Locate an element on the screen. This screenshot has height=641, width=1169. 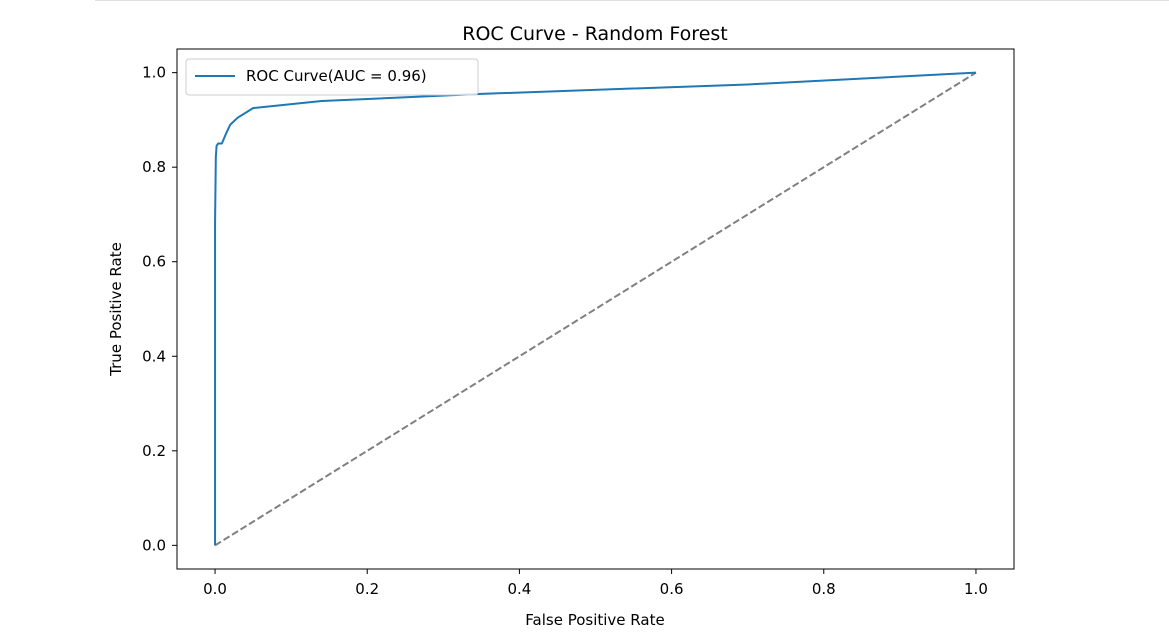
y-tick-label: 0.2 is located at coordinates (154, 451).